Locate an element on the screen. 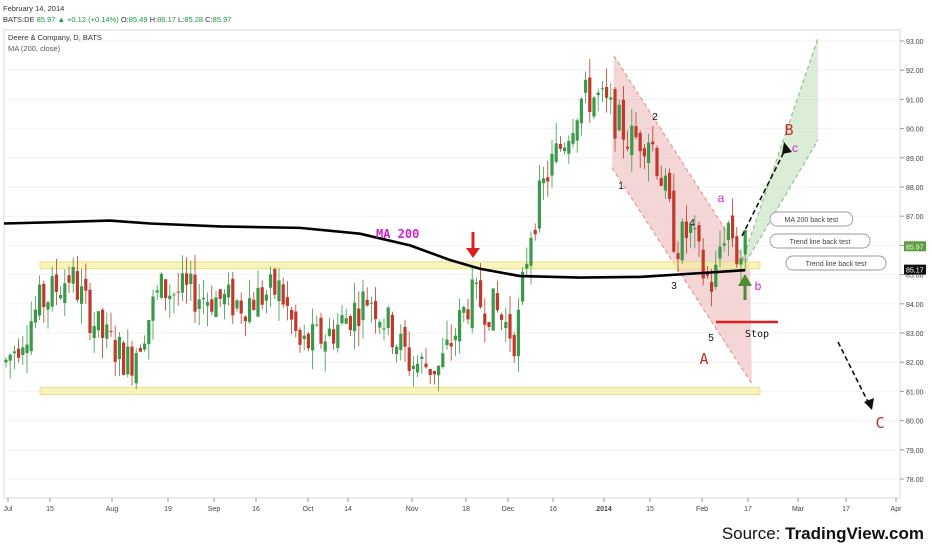  time-tick-label: Jul is located at coordinates (8, 509).